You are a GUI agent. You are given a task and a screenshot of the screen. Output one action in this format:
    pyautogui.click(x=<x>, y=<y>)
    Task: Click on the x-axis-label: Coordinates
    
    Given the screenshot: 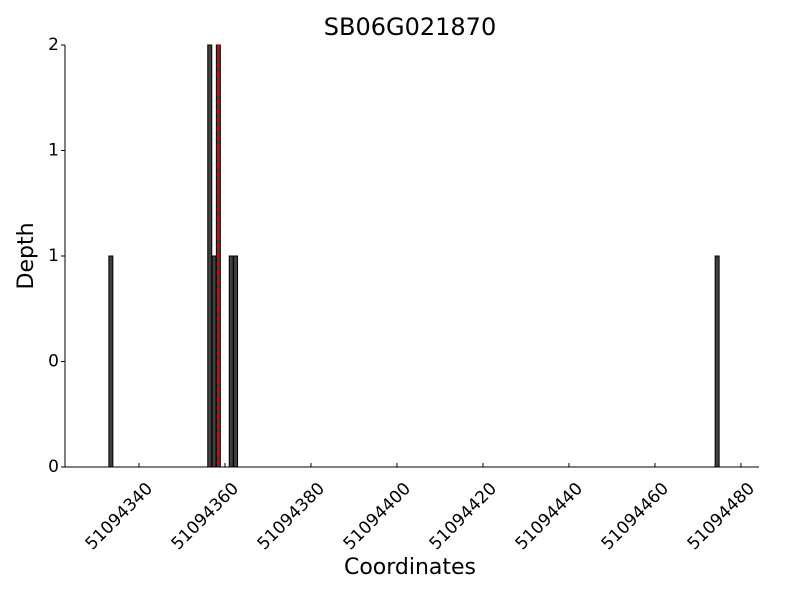 What is the action you would take?
    pyautogui.click(x=410, y=567)
    